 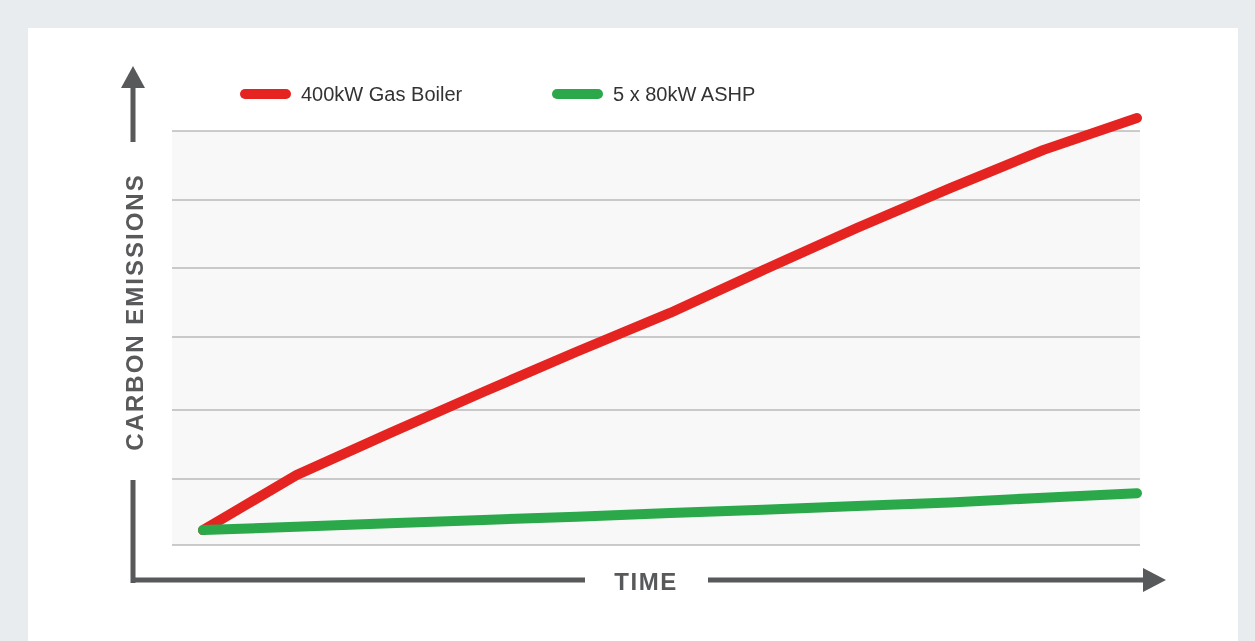 I want to click on x-axis-title: TIME, so click(x=646, y=581).